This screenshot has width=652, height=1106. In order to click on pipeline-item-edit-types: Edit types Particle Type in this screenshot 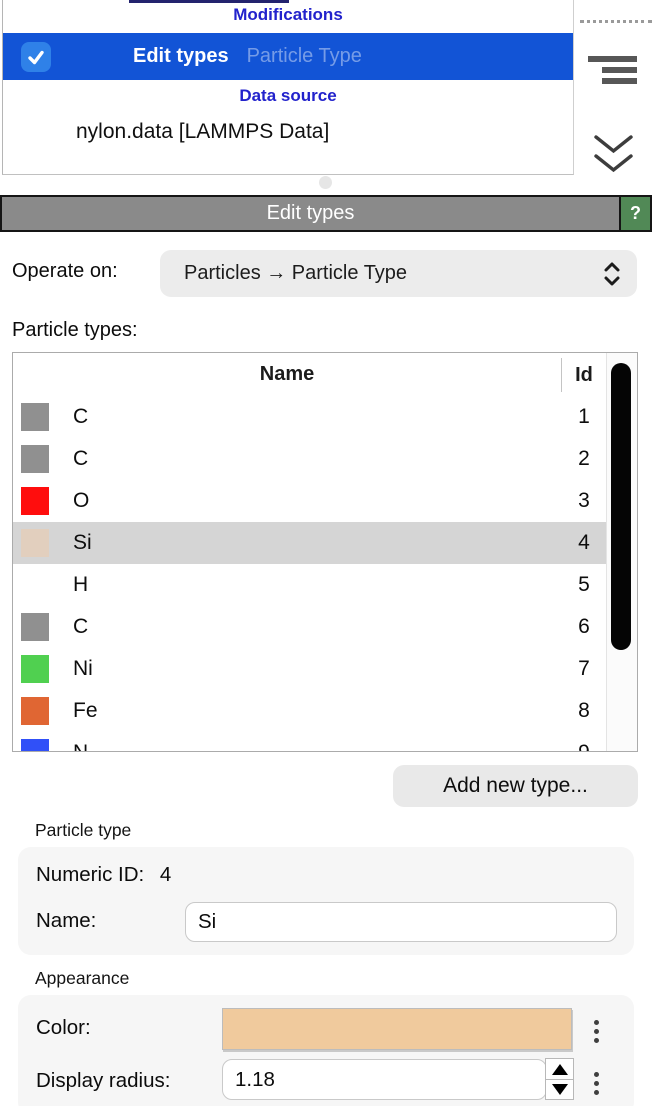, I will do `click(288, 56)`.